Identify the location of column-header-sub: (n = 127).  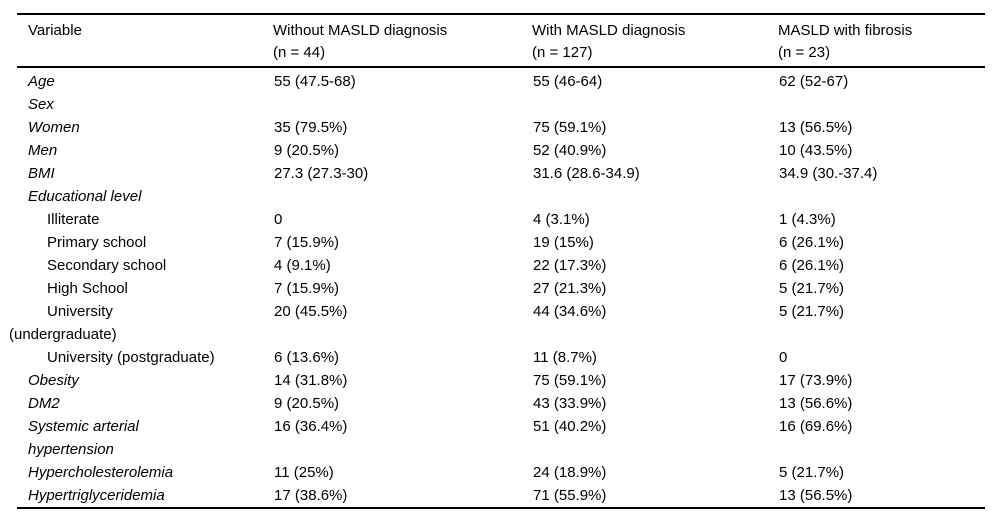
(562, 52).